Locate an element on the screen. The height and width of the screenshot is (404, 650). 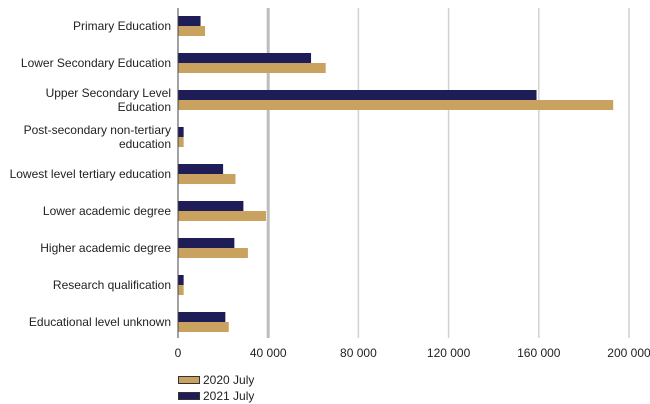
legend-item-2021: 2021 July is located at coordinates (216, 396).